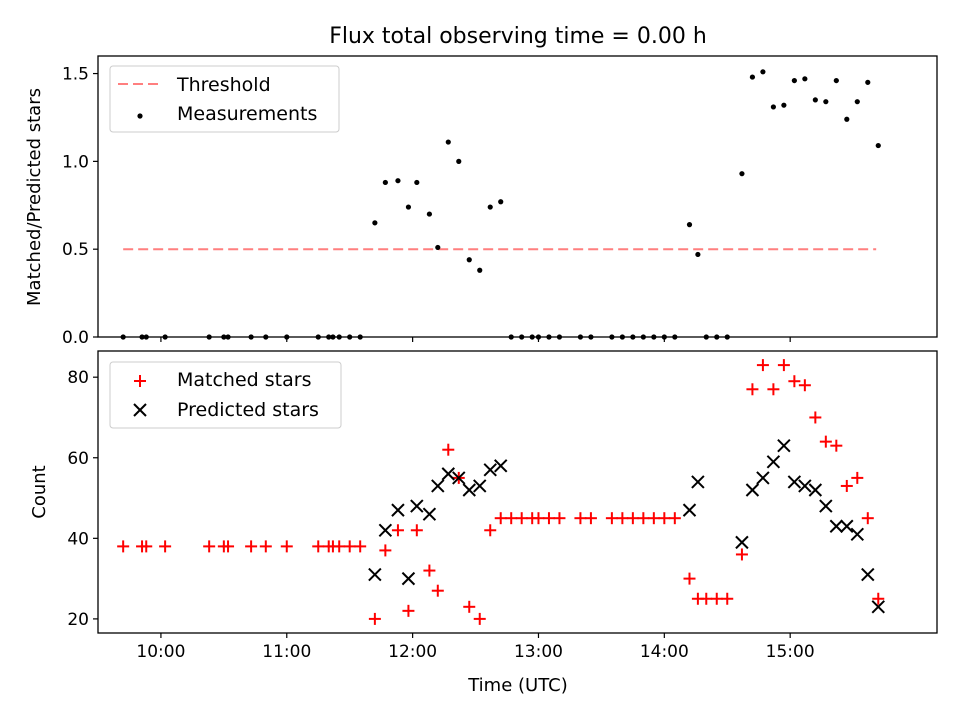 This screenshot has height=720, width=960. What do you see at coordinates (412, 652) in the screenshot?
I see `x-tick-label: 12:00` at bounding box center [412, 652].